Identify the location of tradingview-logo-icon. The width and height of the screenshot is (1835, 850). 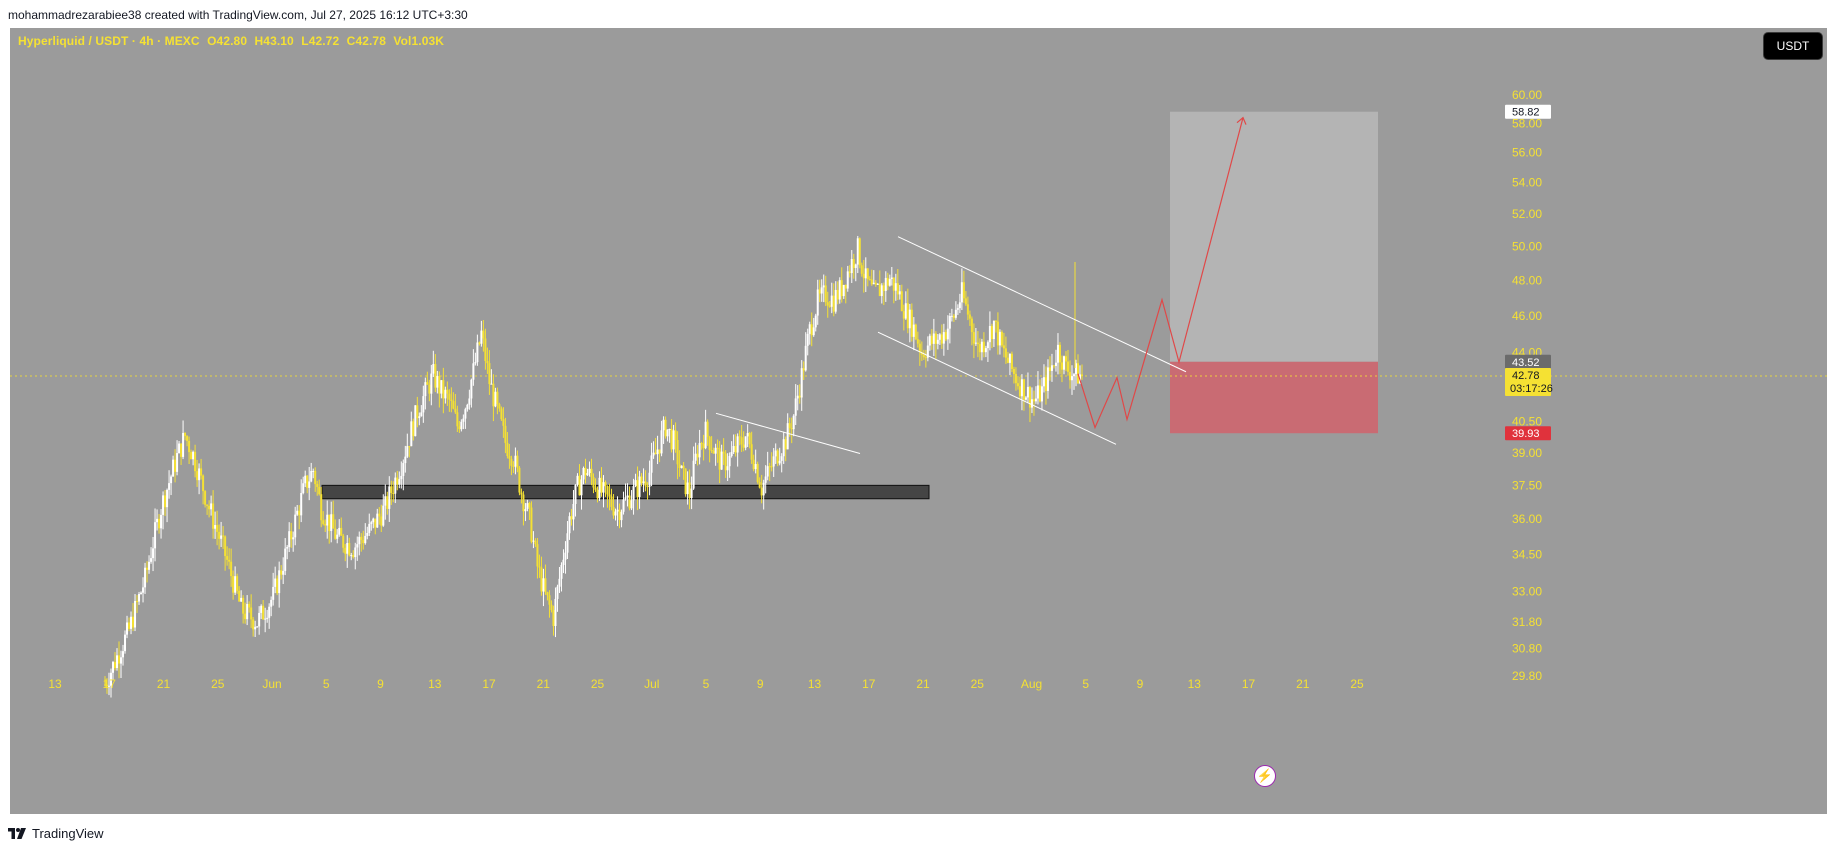
(17, 833).